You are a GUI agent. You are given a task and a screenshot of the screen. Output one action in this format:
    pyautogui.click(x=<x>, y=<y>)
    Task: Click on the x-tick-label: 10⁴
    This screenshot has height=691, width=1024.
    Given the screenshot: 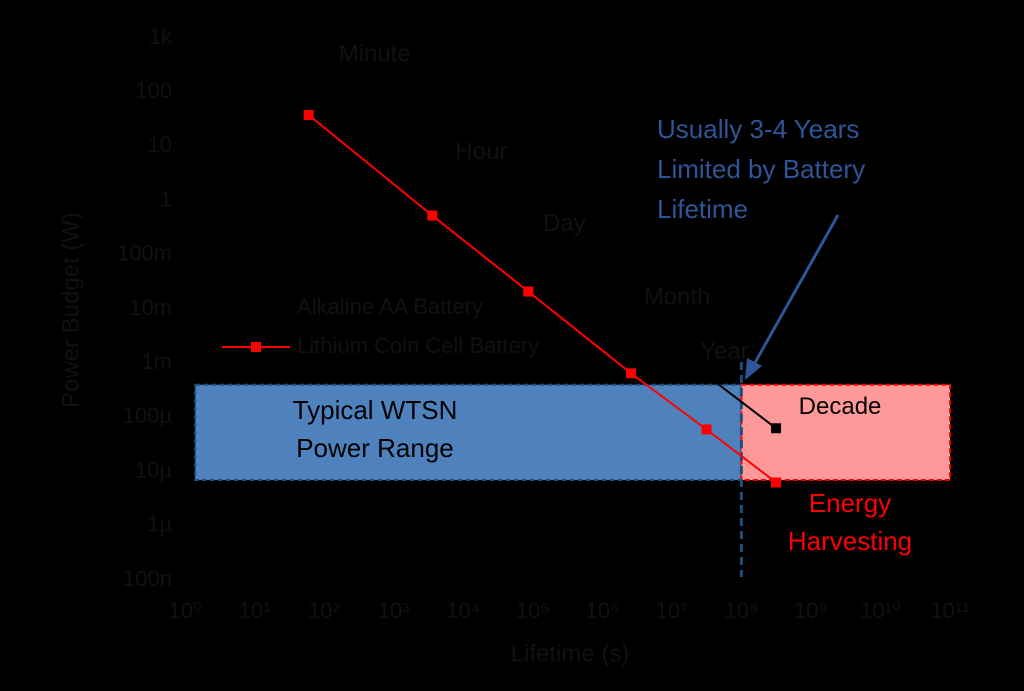 What is the action you would take?
    pyautogui.click(x=463, y=610)
    